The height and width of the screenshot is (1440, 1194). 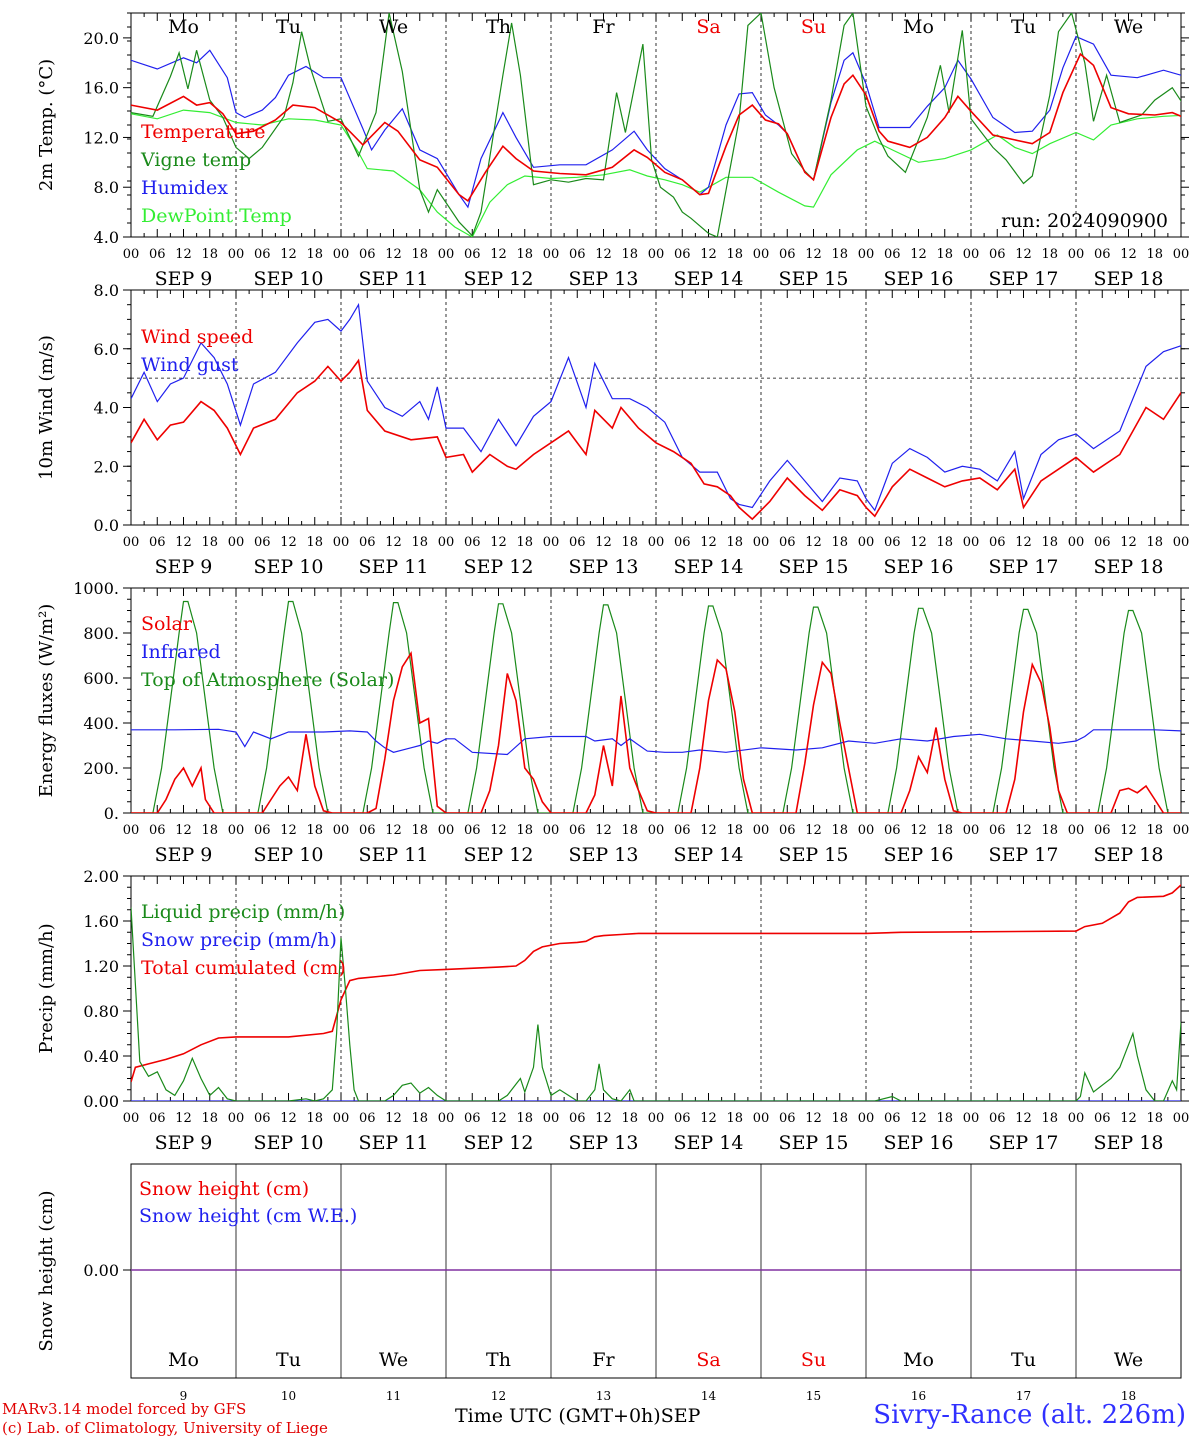 What do you see at coordinates (167, 624) in the screenshot?
I see `legend-entry: Solar` at bounding box center [167, 624].